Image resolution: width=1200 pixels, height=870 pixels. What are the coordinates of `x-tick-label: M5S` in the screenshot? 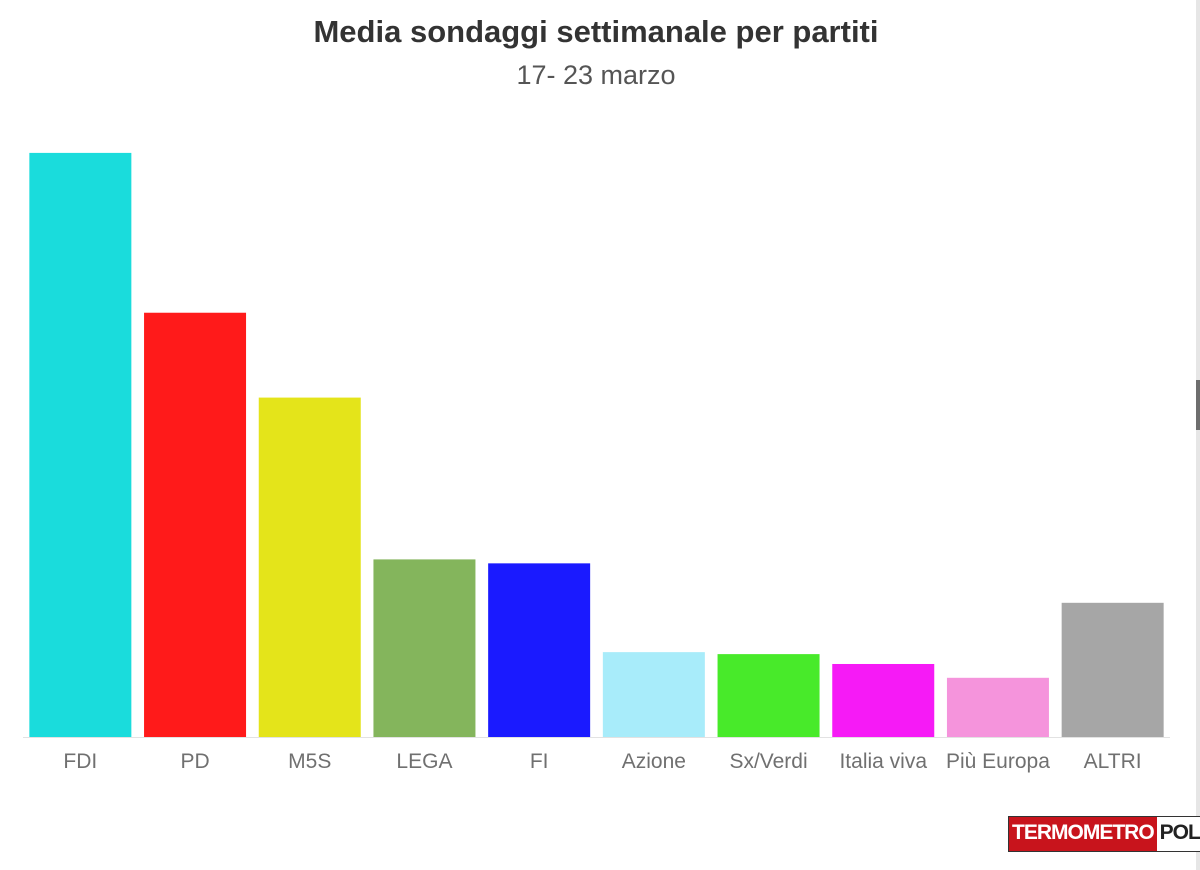 It's located at (309, 761).